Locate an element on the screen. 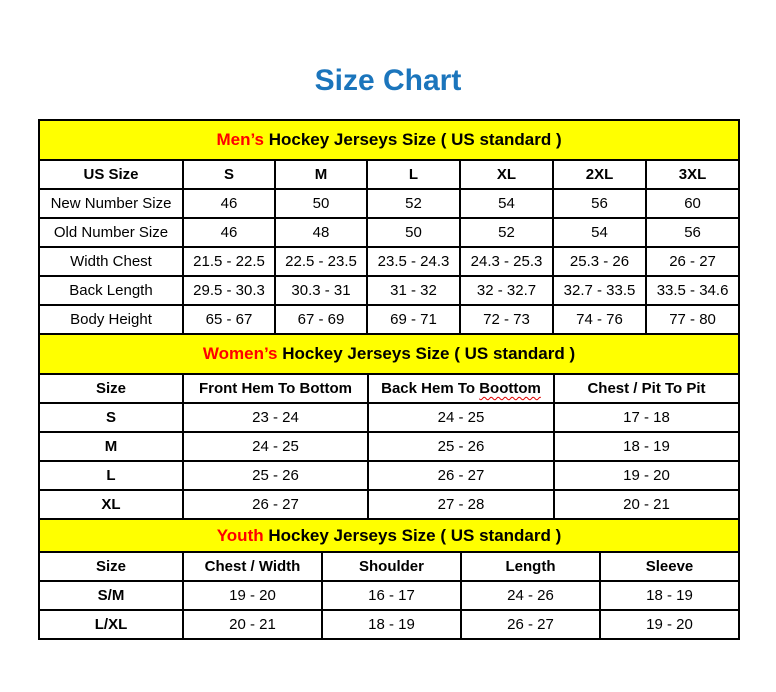 The width and height of the screenshot is (776, 692). table-cell: 24 - 26 is located at coordinates (530, 595).